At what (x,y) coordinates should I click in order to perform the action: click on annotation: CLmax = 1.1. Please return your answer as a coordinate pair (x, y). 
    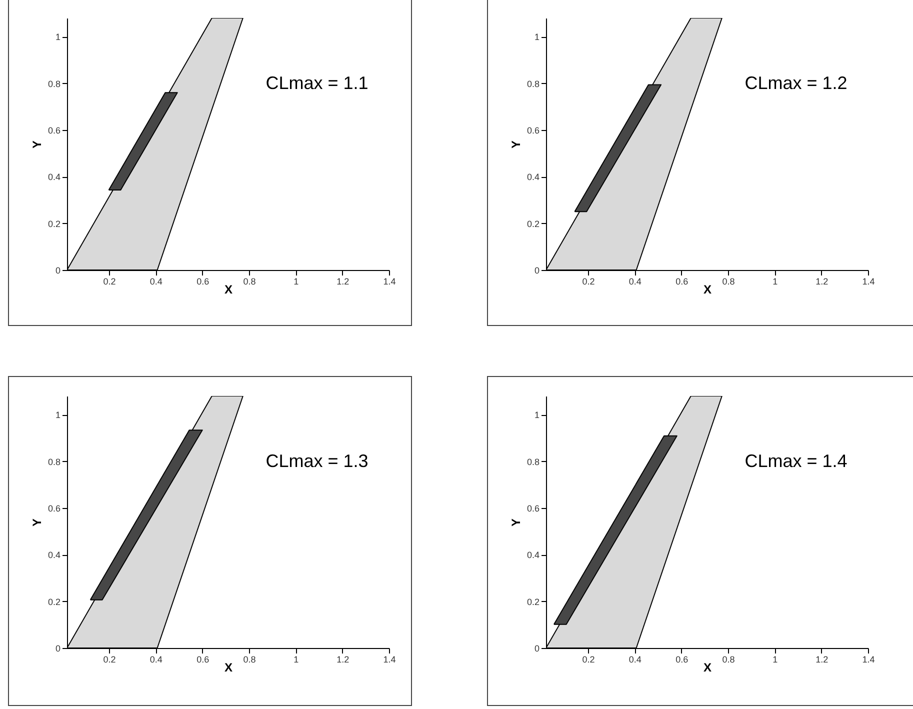
    Looking at the image, I should click on (317, 83).